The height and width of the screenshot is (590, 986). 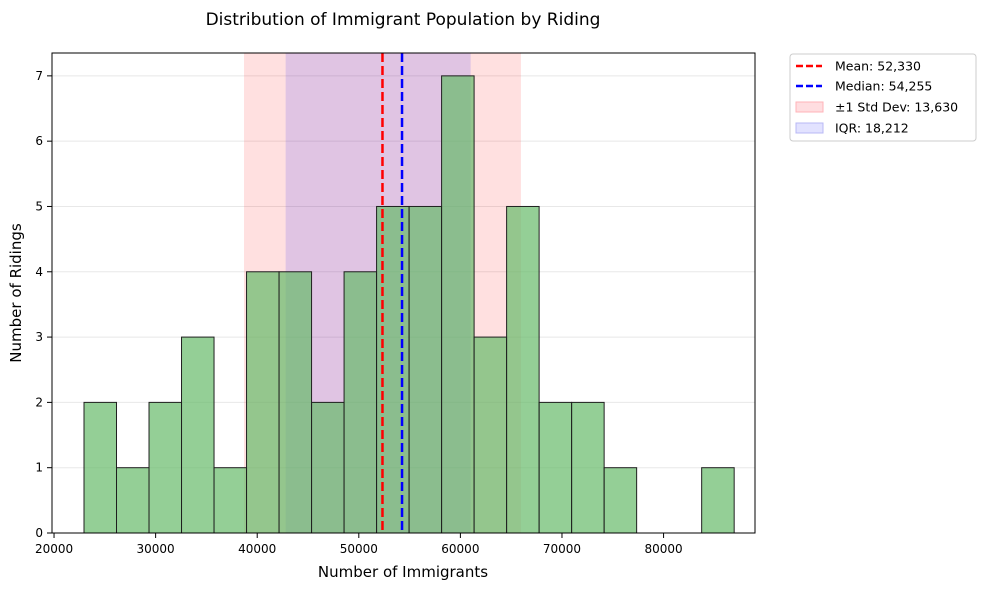 I want to click on y-tick-label: 3, so click(x=39, y=337).